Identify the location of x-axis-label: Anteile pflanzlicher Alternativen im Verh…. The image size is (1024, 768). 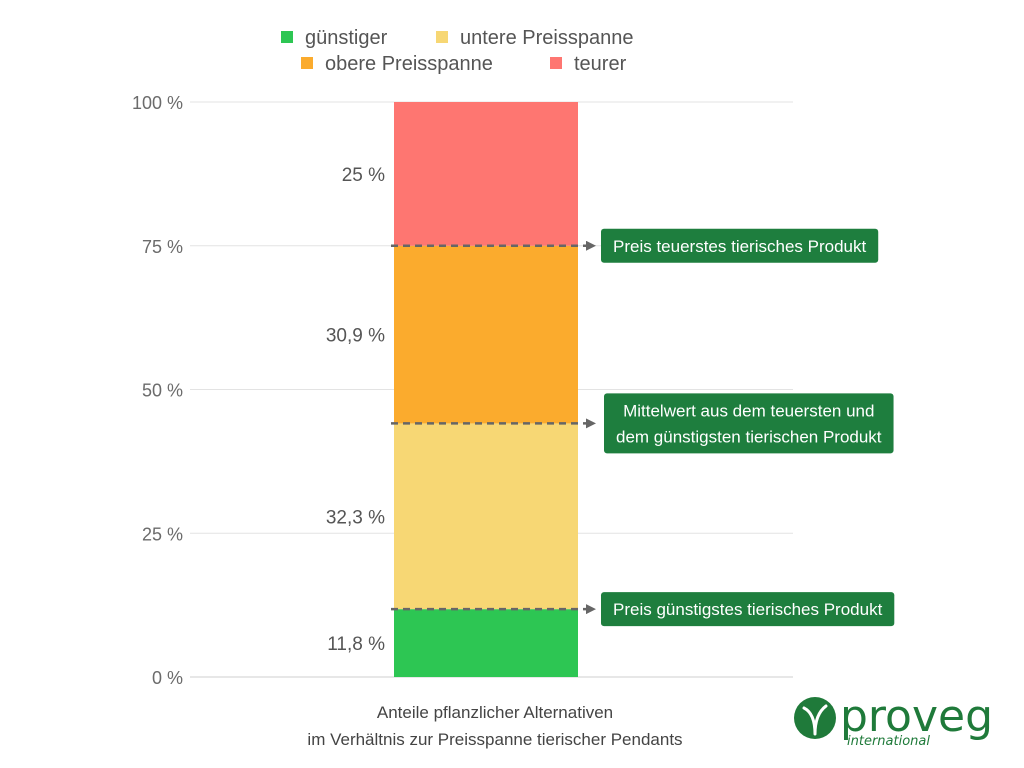
(494, 726).